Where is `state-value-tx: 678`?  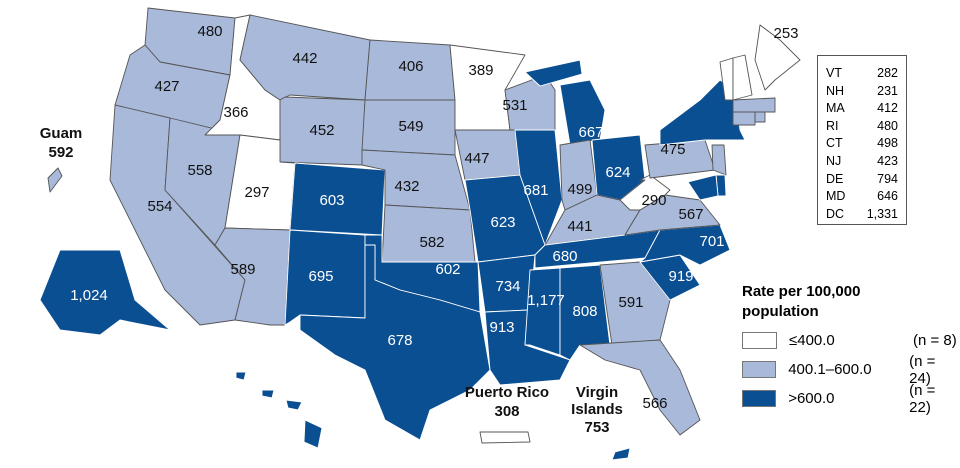
state-value-tx: 678 is located at coordinates (399, 340).